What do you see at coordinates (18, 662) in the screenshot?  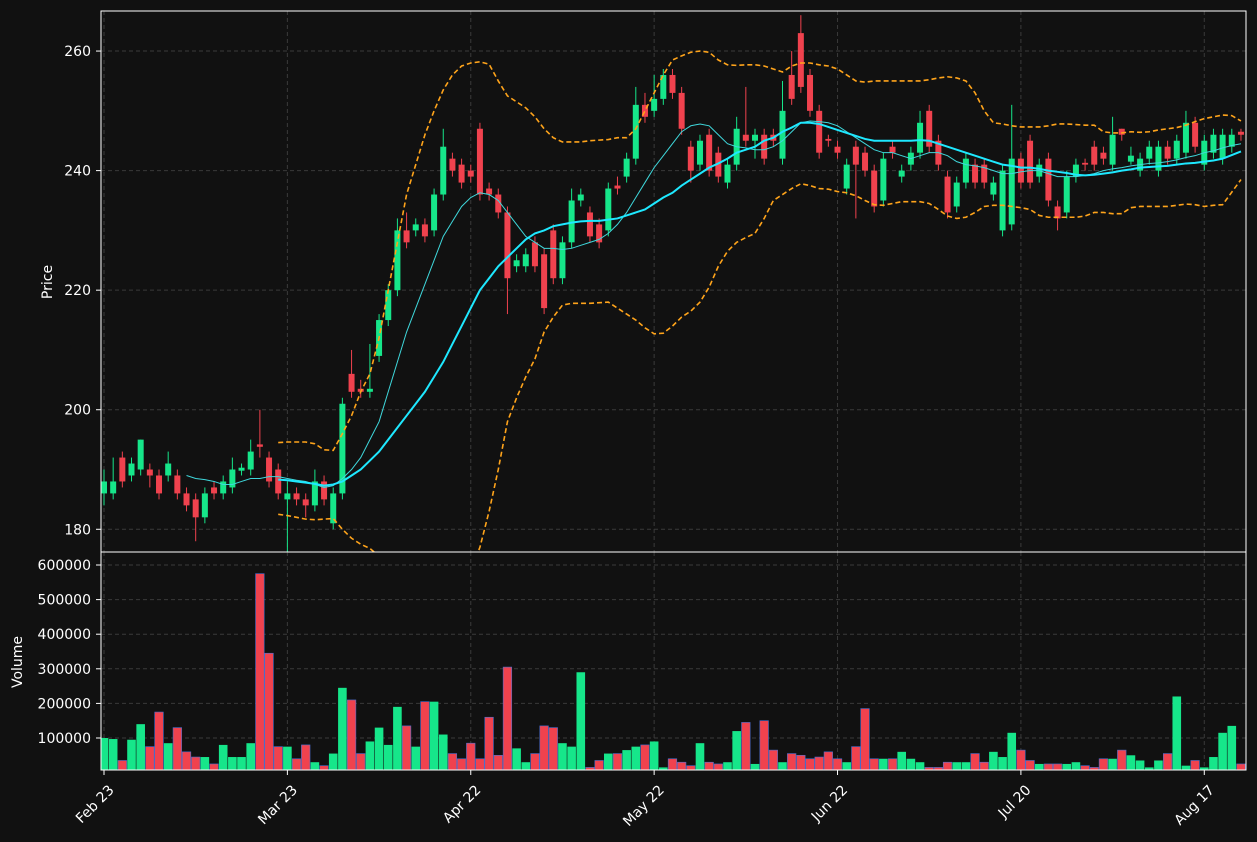 I see `y-axis-label: Volume` at bounding box center [18, 662].